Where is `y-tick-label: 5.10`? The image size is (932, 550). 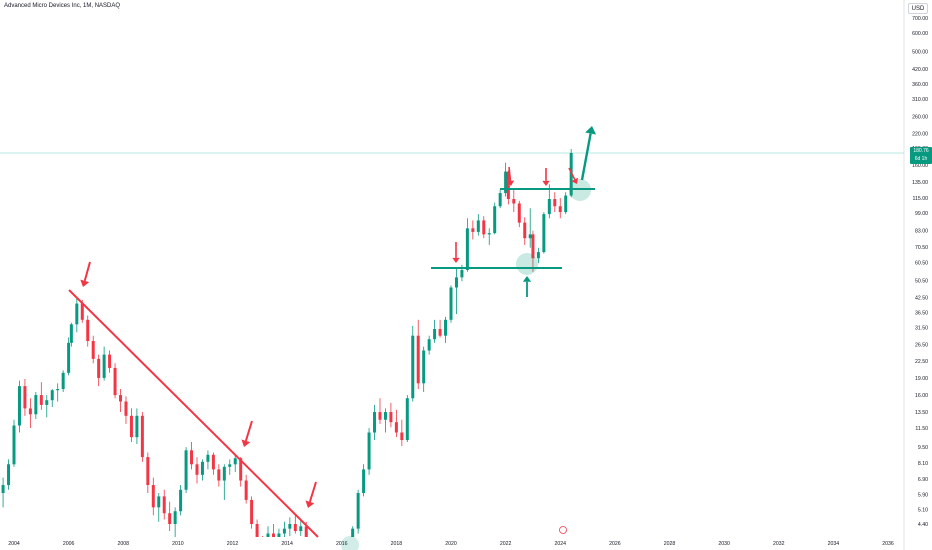 y-tick-label: 5.10 is located at coordinates (923, 510).